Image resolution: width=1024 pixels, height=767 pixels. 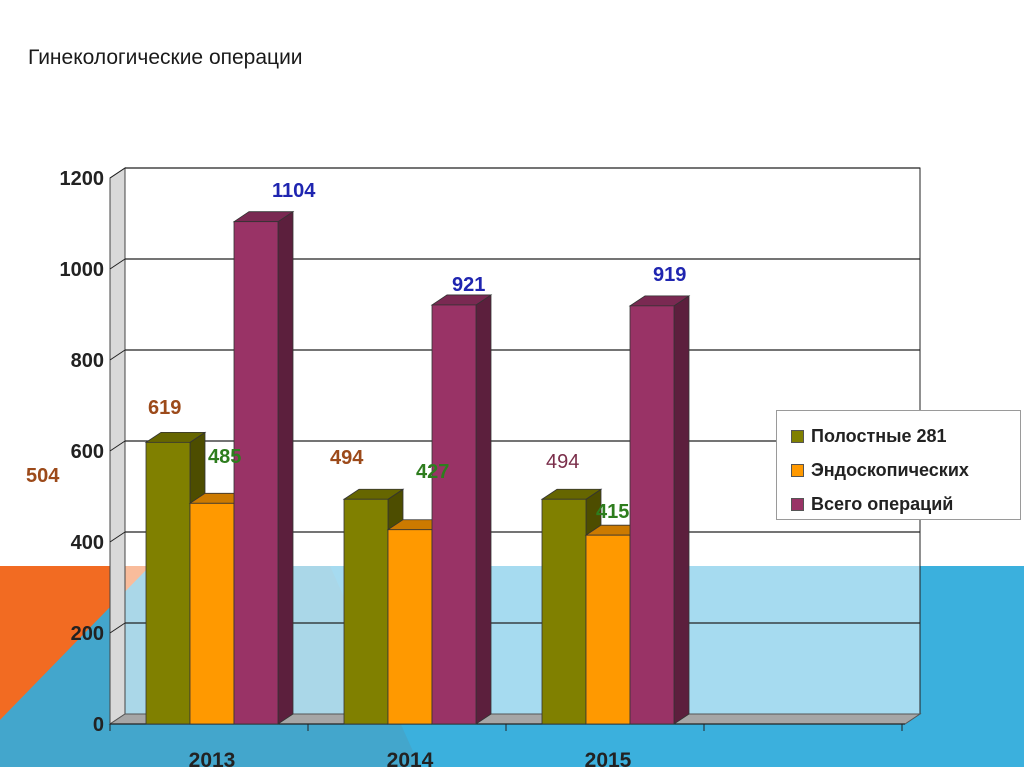 What do you see at coordinates (98, 725) in the screenshot?
I see `y-tick-label: 0` at bounding box center [98, 725].